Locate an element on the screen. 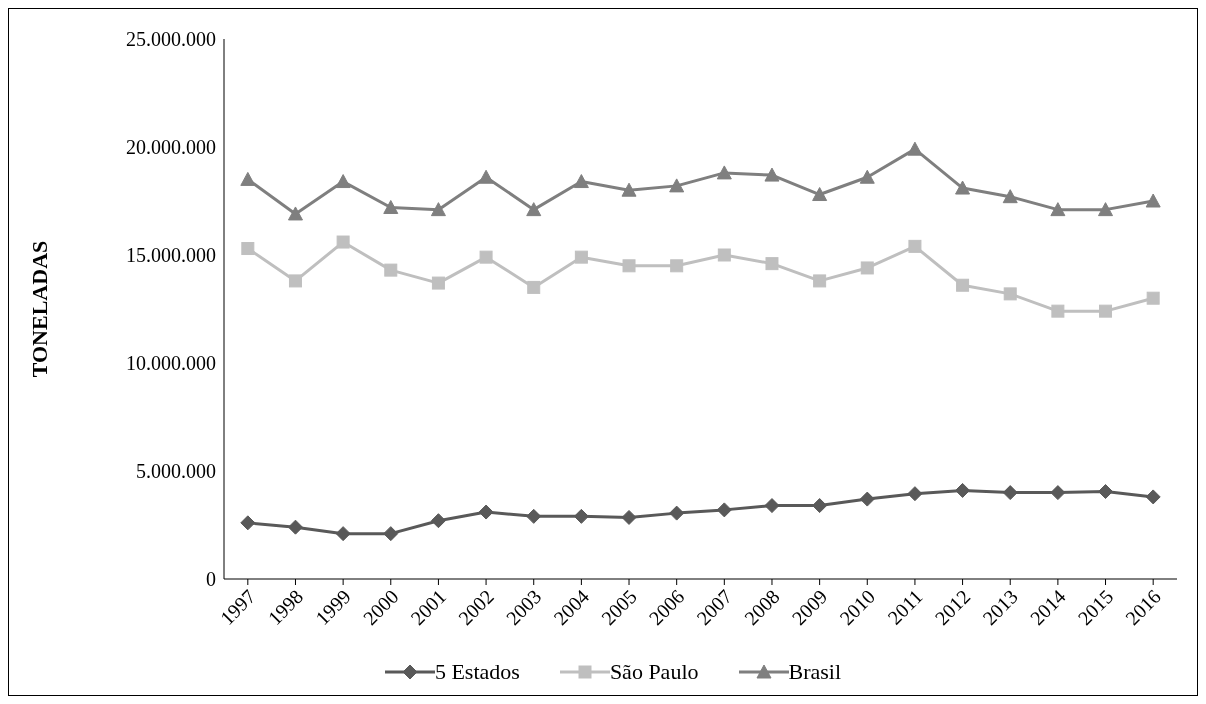  x-tick-label: 1999 is located at coordinates (333, 607).